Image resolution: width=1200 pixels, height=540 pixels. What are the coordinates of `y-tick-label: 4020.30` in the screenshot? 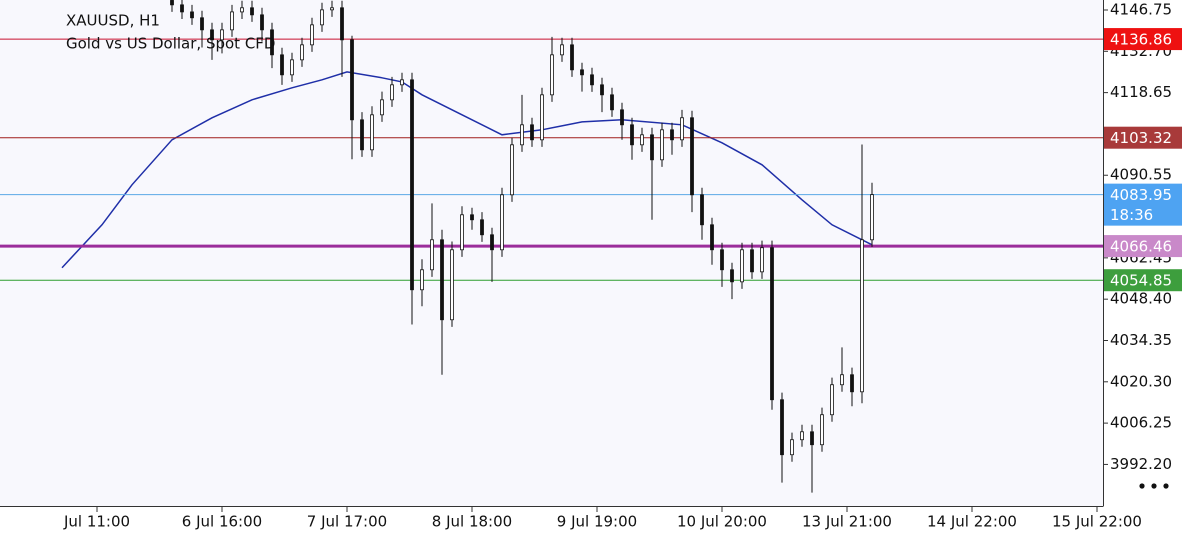 It's located at (1141, 381).